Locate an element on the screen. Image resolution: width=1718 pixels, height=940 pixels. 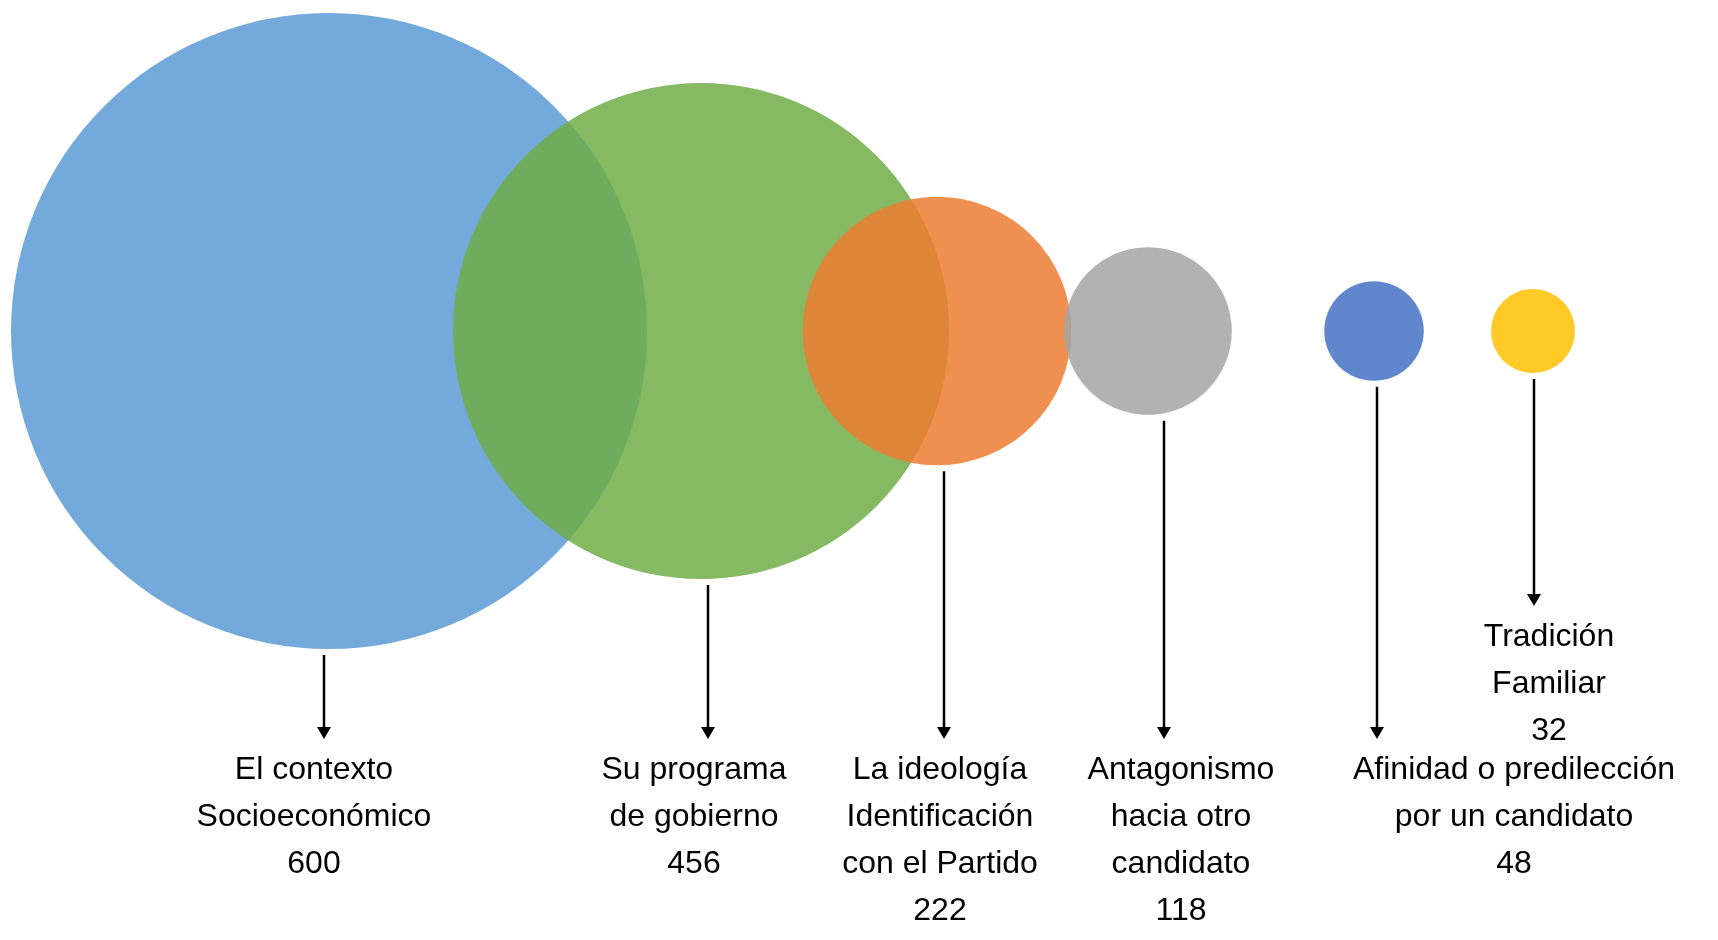
data-label: 32 is located at coordinates (1549, 729).